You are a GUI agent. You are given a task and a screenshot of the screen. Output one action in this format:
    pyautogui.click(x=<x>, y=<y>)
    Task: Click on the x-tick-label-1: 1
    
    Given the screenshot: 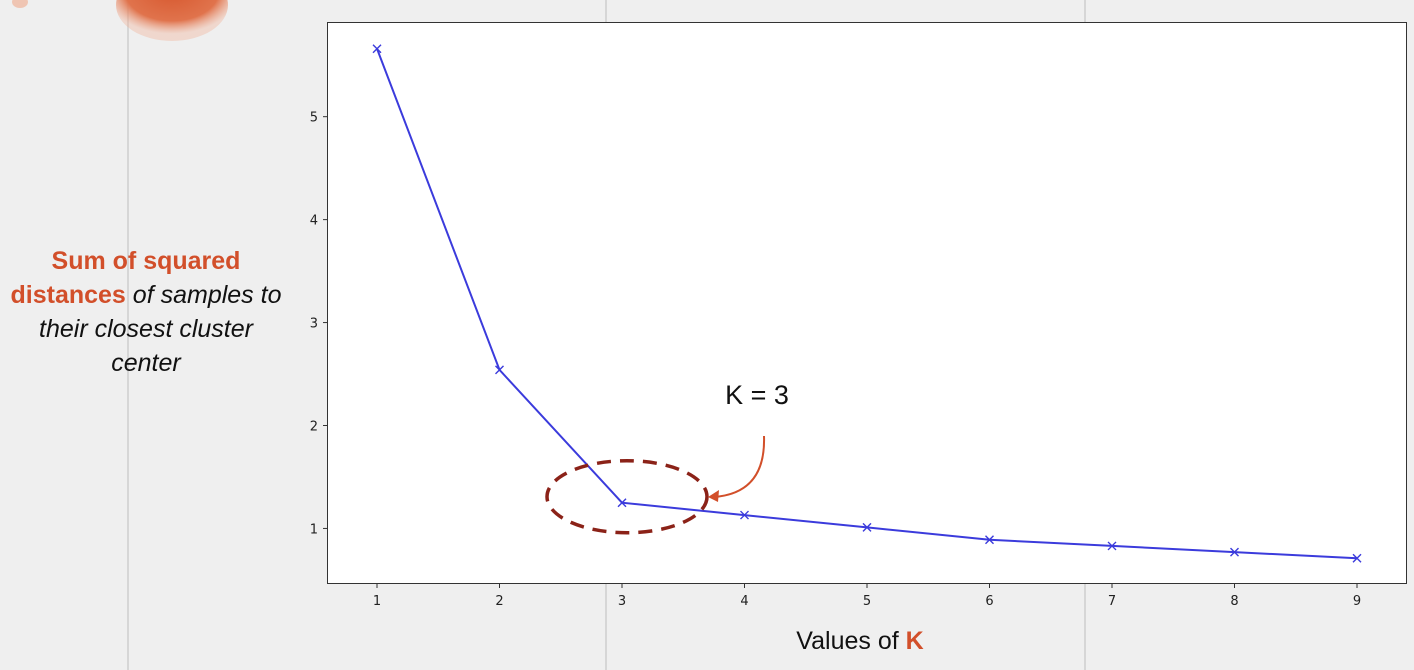 What is the action you would take?
    pyautogui.click(x=377, y=601)
    